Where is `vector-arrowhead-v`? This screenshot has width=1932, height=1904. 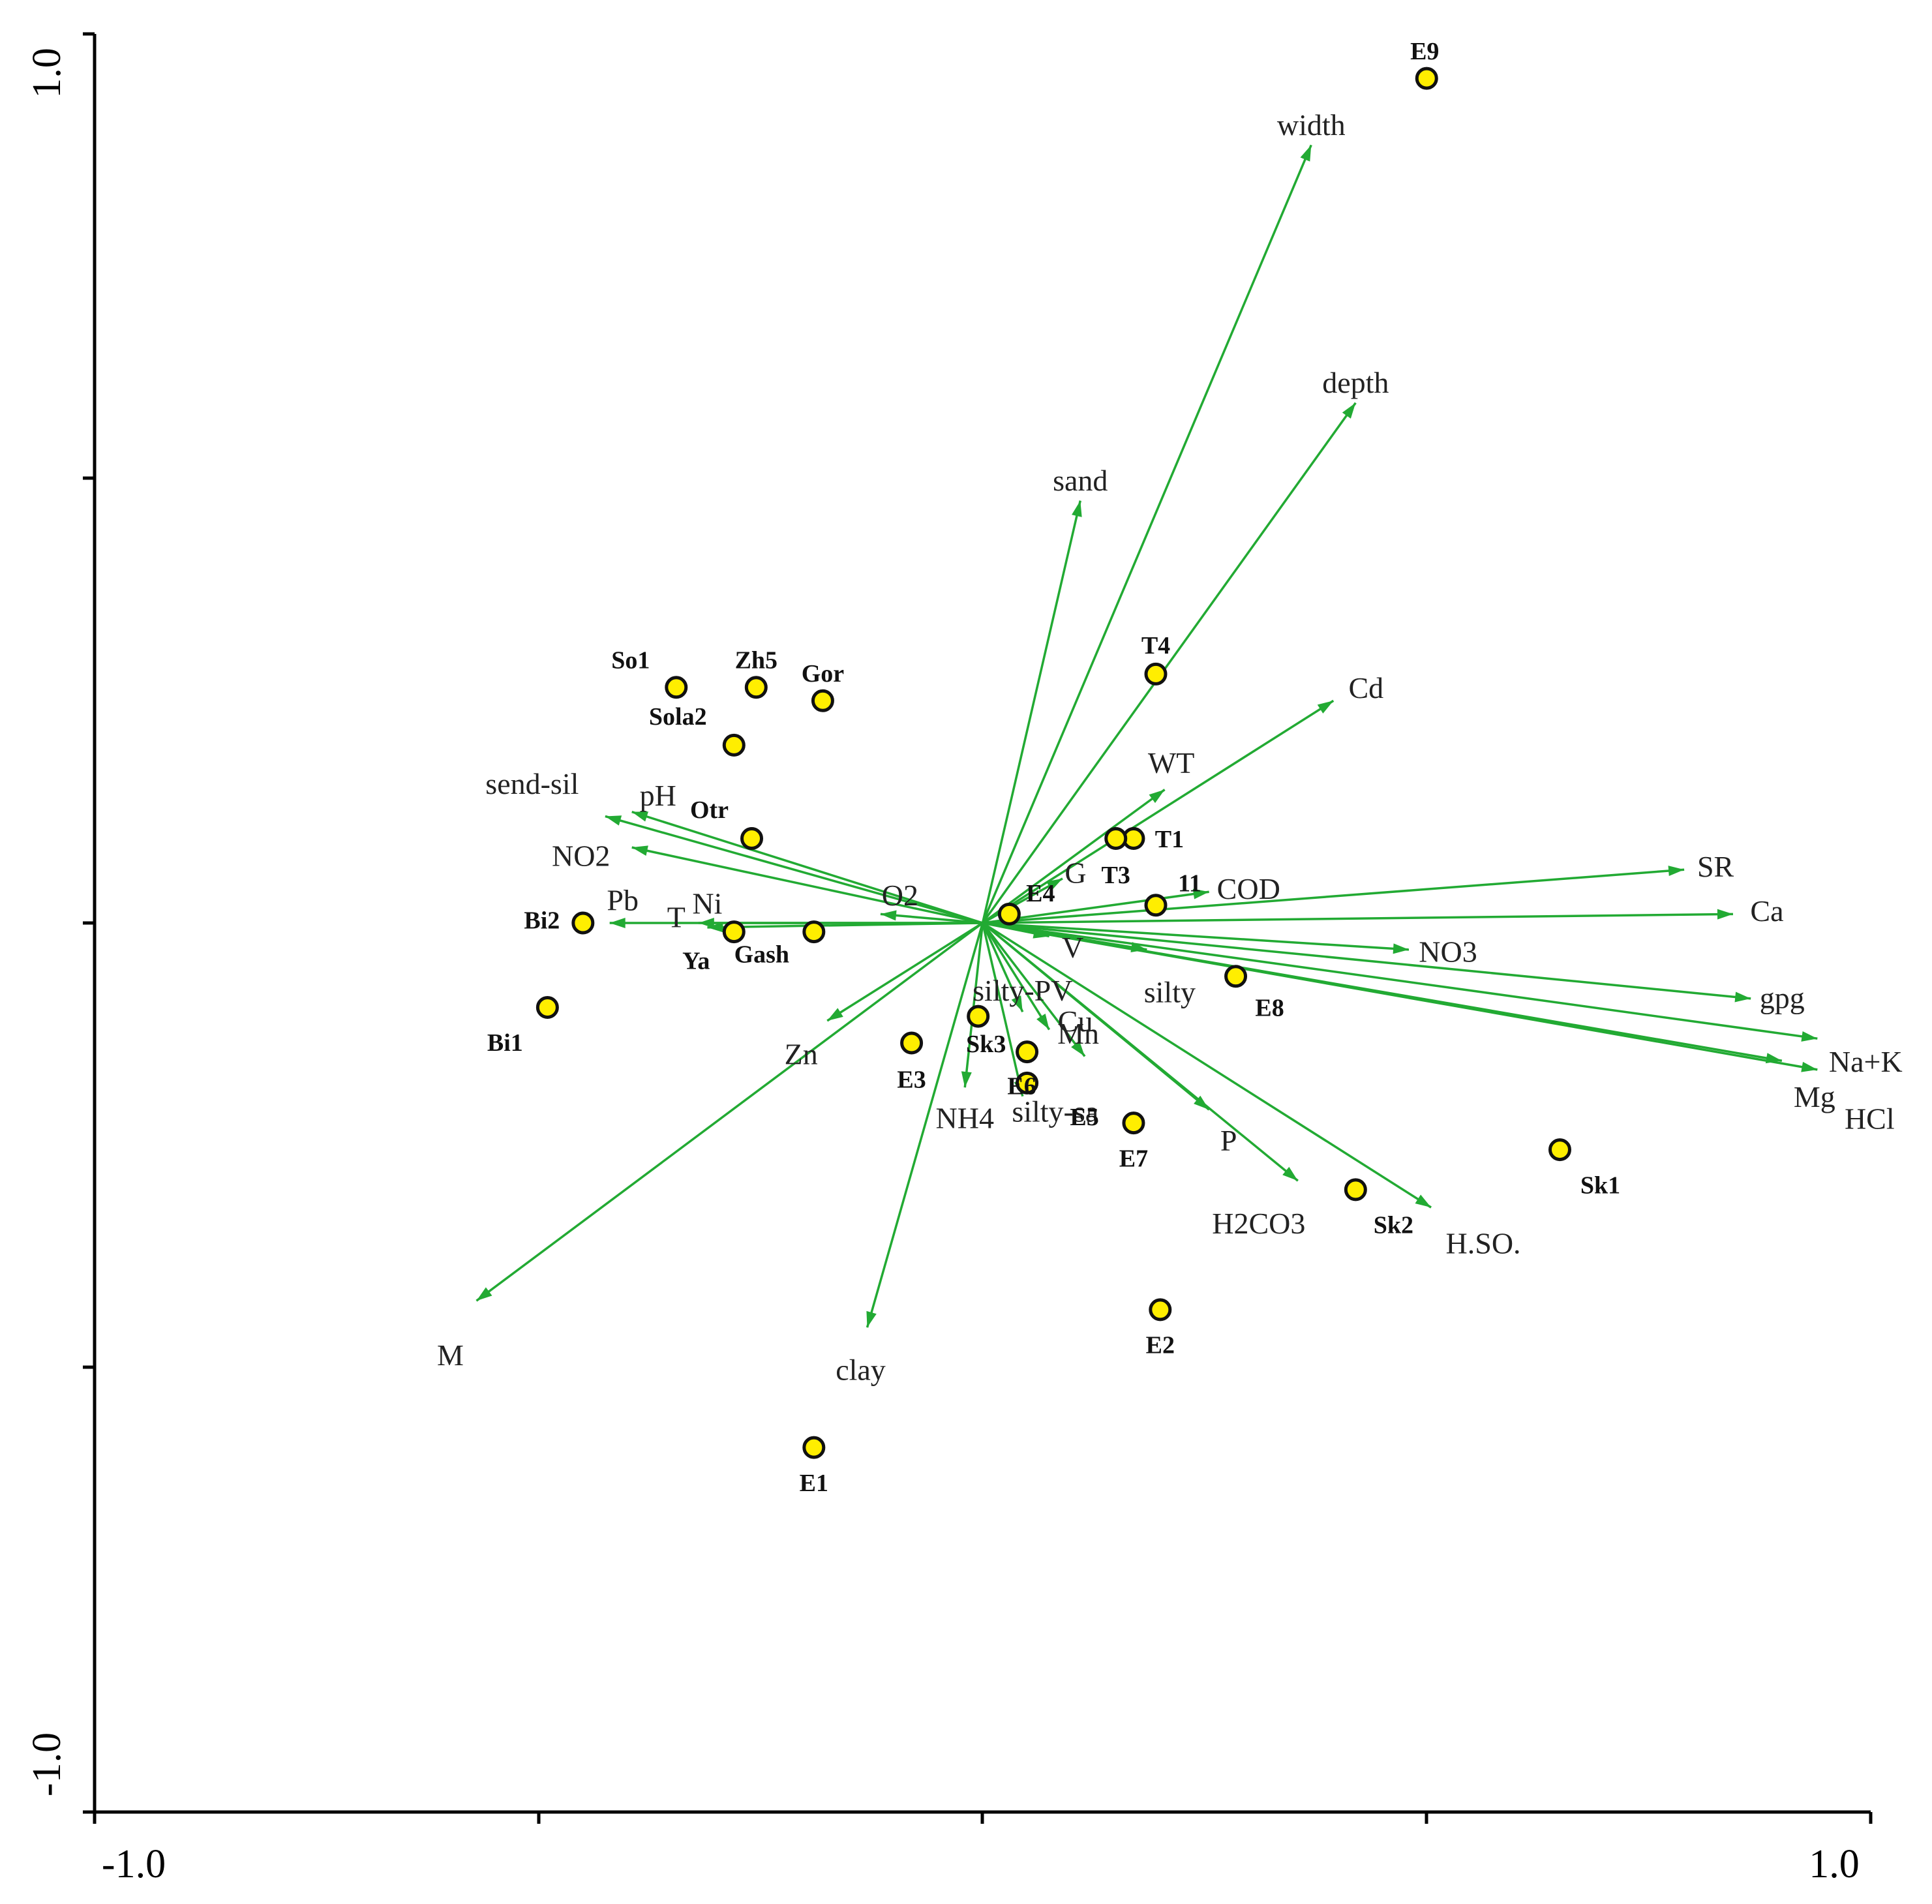 vector-arrowhead-v is located at coordinates (1041, 934).